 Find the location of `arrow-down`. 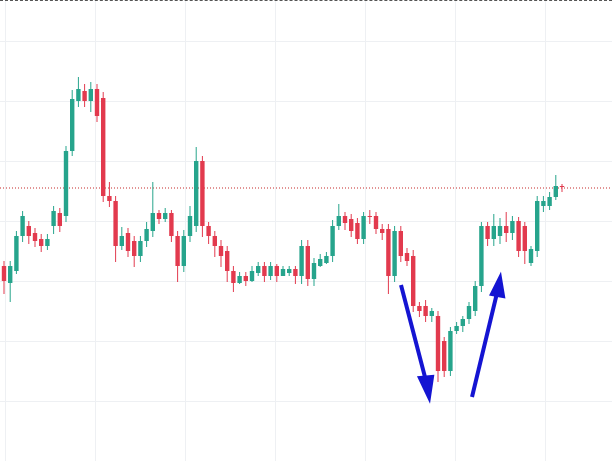

arrow-down is located at coordinates (413, 333).